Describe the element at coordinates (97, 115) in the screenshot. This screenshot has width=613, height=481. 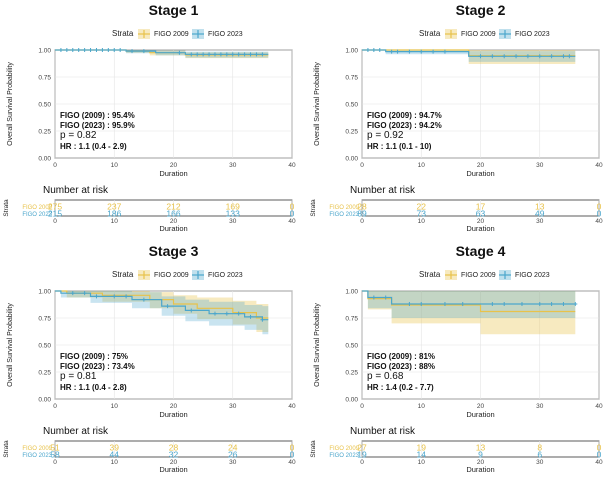
I see `stat-annotation: FIGO (2009) : 95.4%` at that location.